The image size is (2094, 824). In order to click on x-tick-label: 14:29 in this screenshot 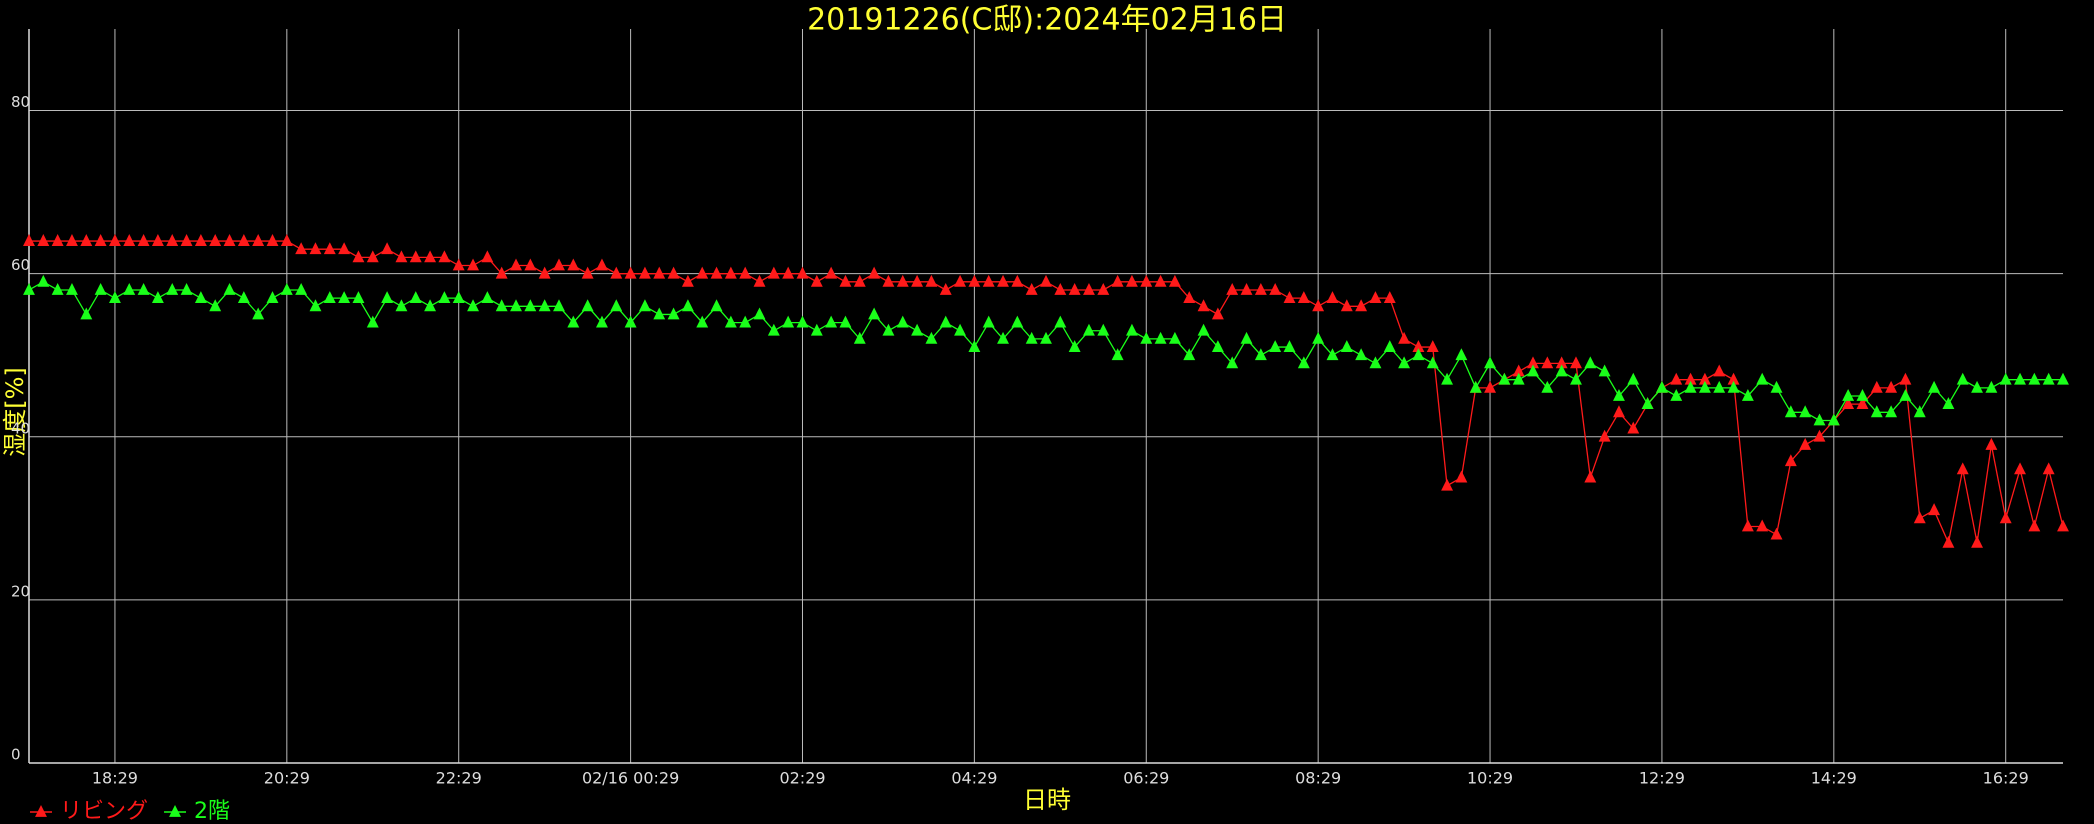, I will do `click(1834, 778)`.